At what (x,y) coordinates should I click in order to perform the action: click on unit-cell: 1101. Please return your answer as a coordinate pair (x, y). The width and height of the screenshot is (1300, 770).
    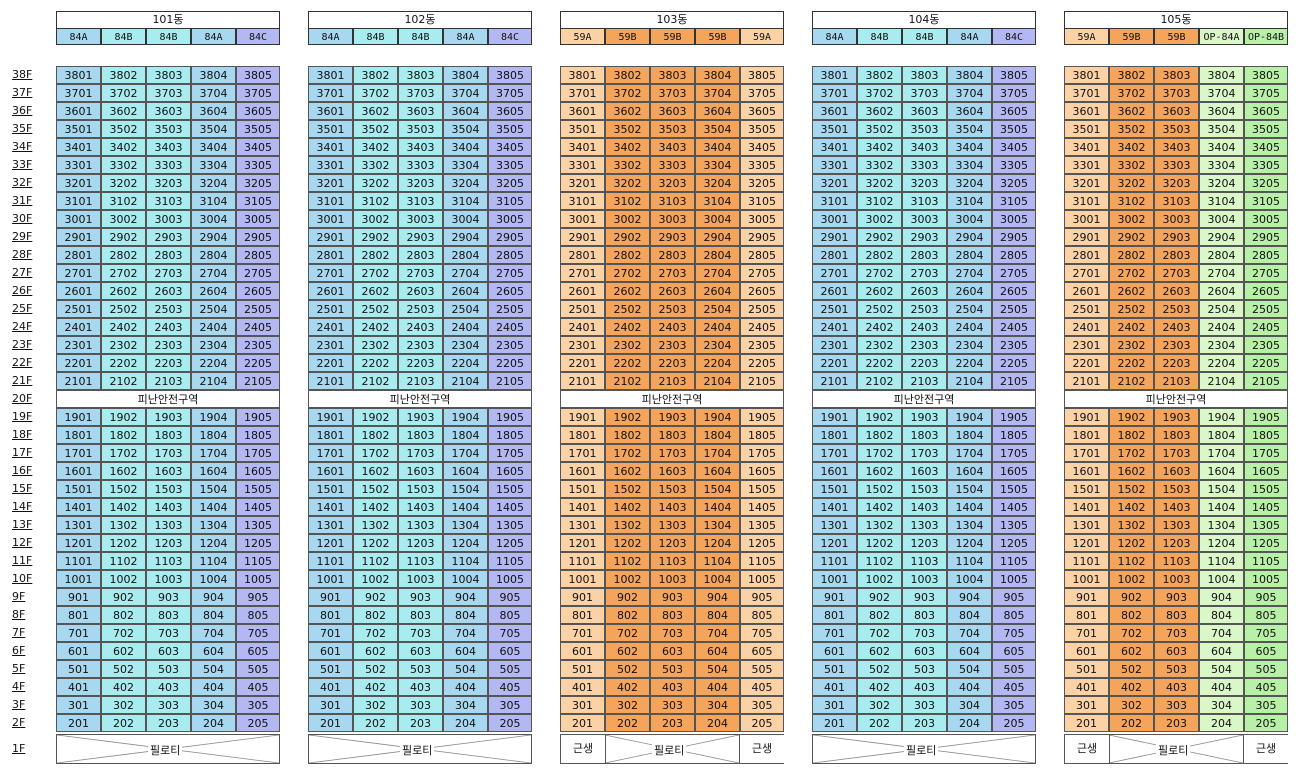
    Looking at the image, I should click on (834, 561).